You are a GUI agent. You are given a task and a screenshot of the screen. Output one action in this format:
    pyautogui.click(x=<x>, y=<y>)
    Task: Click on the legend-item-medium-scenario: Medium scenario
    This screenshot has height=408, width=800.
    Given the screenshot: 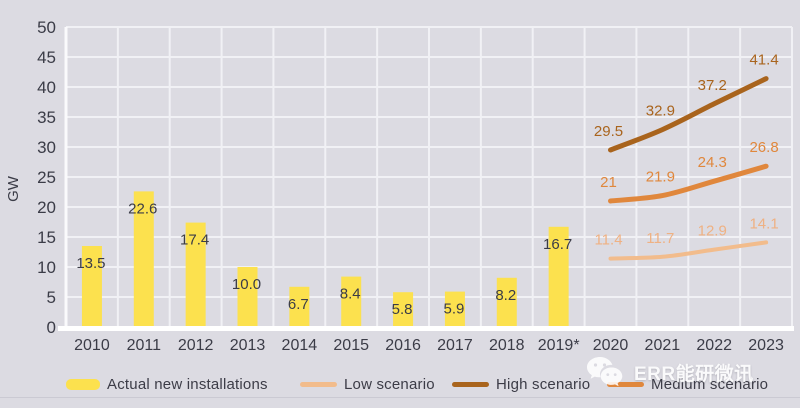 What is the action you would take?
    pyautogui.click(x=687, y=384)
    